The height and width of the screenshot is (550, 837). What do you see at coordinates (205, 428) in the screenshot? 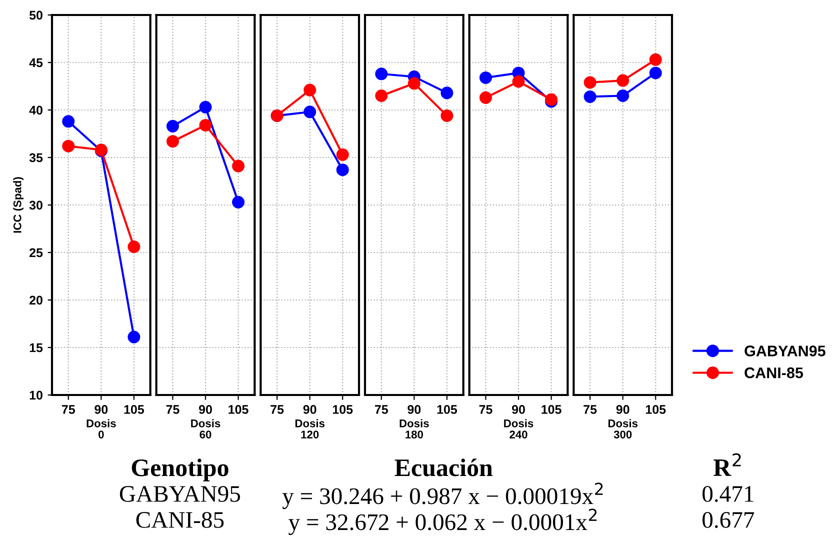
I see `x-axis-title: Dosis 60` at bounding box center [205, 428].